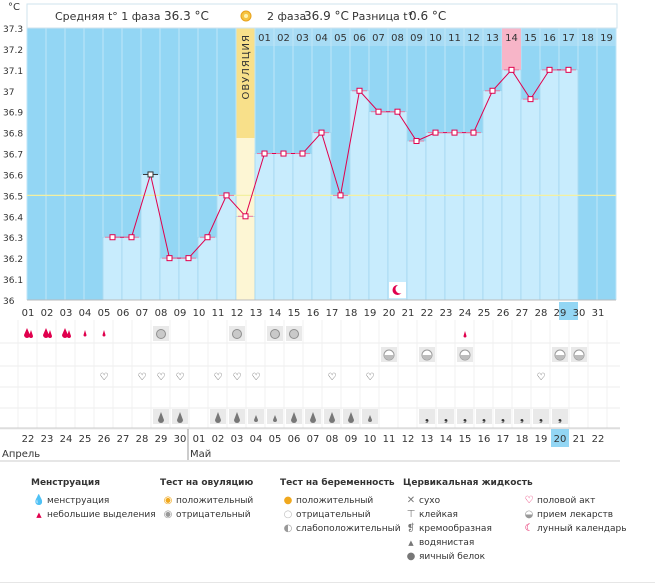 Image resolution: width=655 pixels, height=587 pixels. What do you see at coordinates (28, 313) in the screenshot?
I see `cycle-day-label: 01` at bounding box center [28, 313].